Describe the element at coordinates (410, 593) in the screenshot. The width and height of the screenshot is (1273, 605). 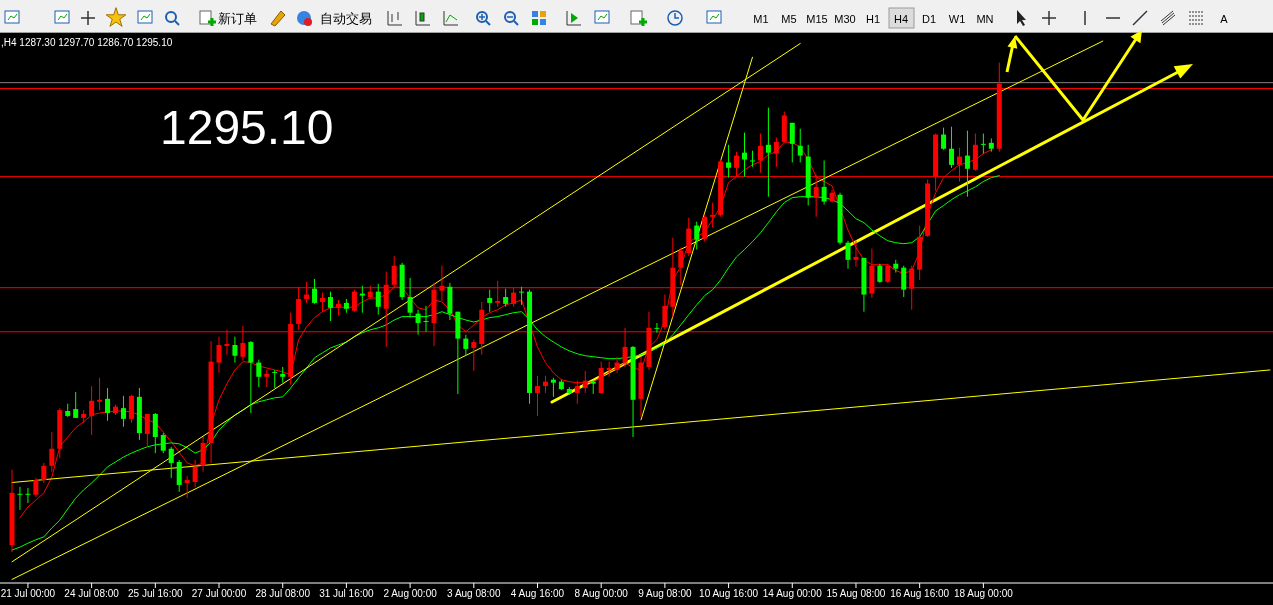
I see `x-tick-label: 2 Aug 00:00` at that location.